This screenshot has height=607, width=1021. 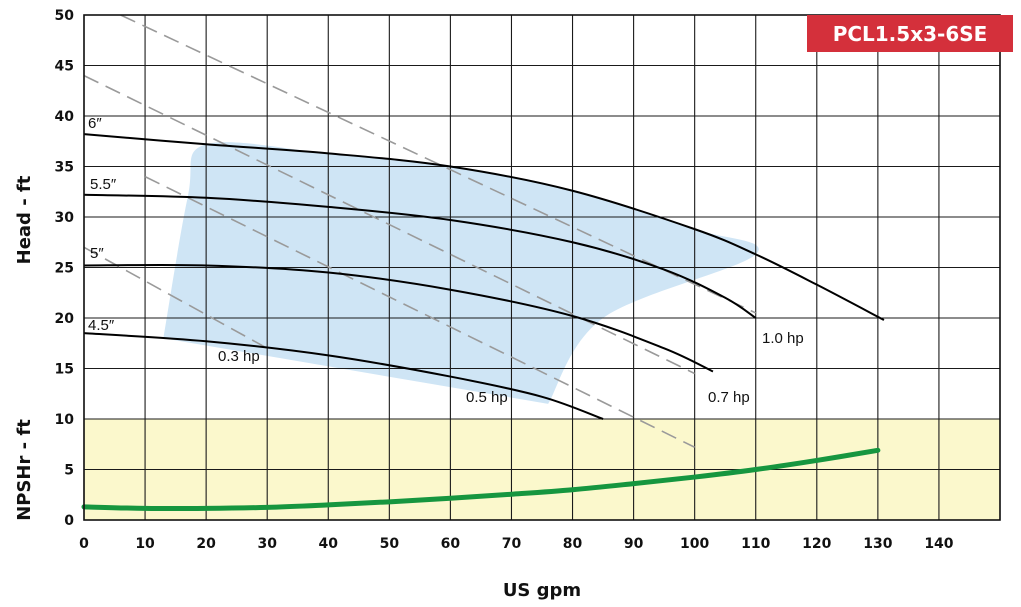 What do you see at coordinates (729, 397) in the screenshot?
I see `curve-label: 0.7 hp` at bounding box center [729, 397].